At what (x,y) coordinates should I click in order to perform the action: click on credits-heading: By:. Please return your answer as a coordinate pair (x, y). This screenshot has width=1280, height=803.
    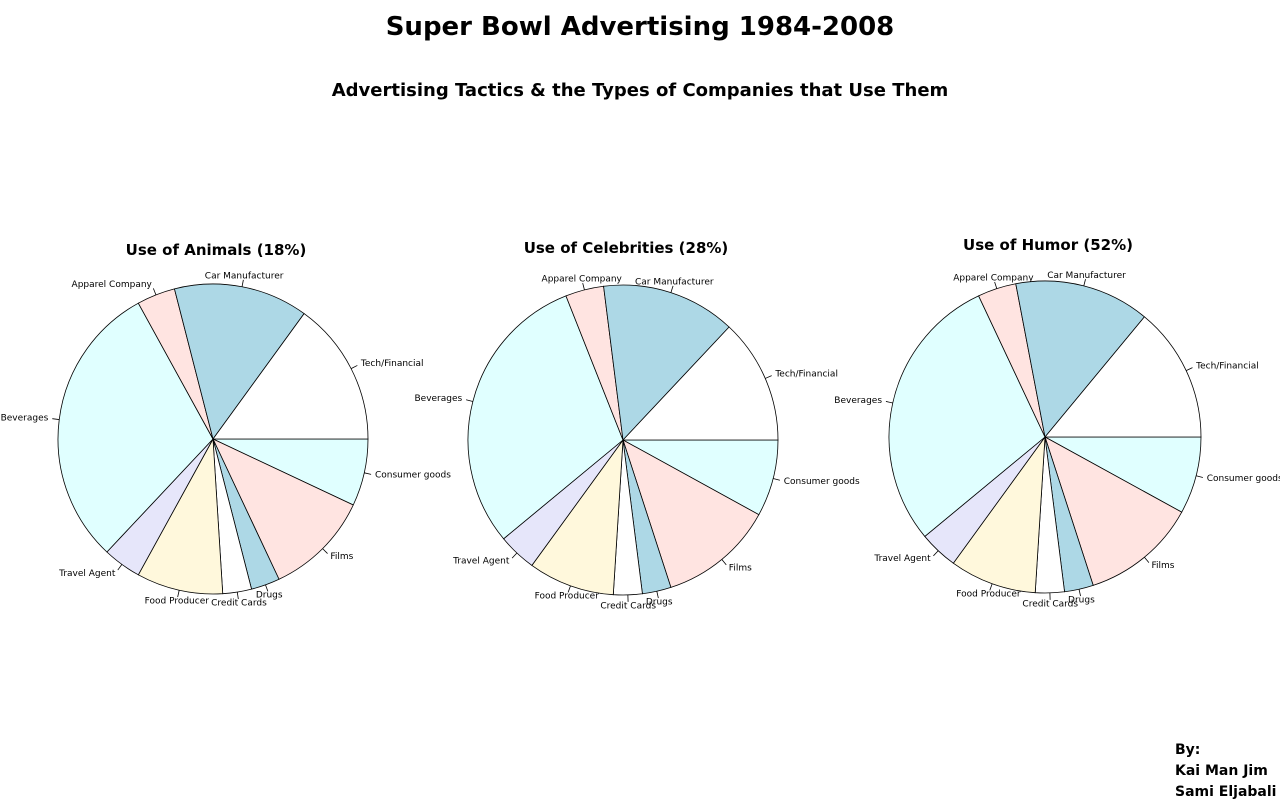
    Looking at the image, I should click on (1225, 750).